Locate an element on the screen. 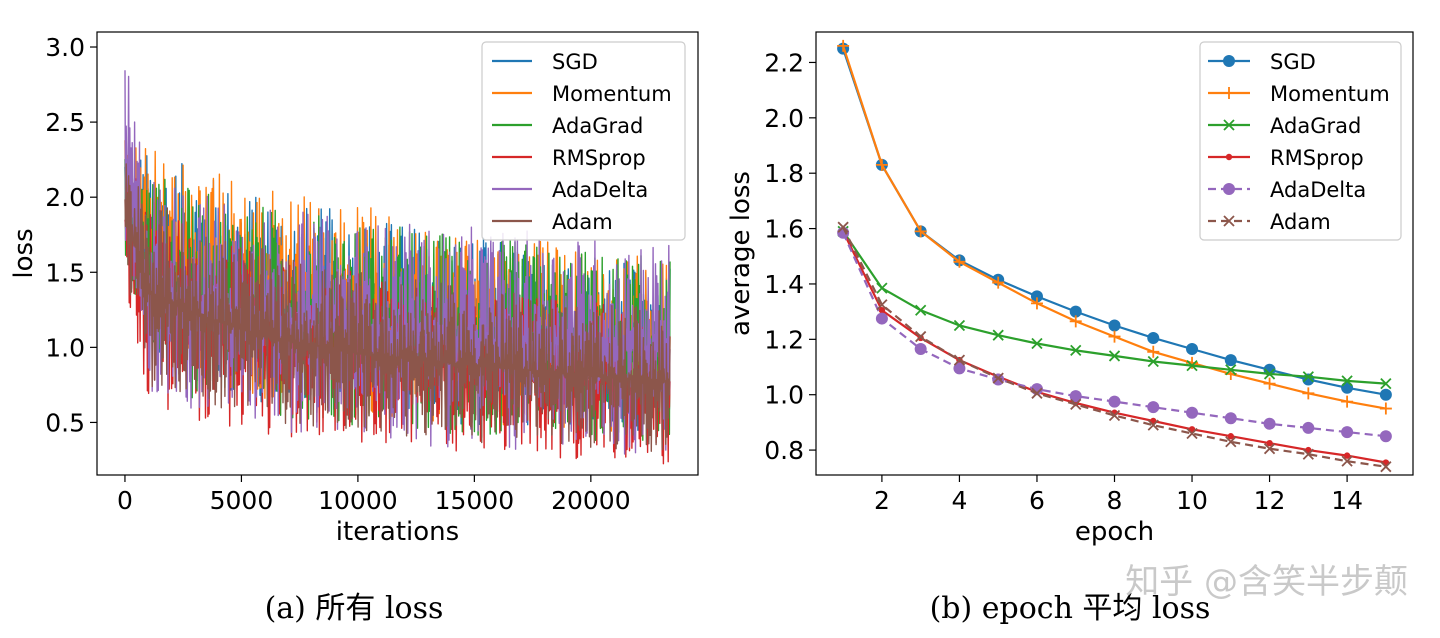 The height and width of the screenshot is (638, 1440). chart-a-y-axis-label: loss is located at coordinates (24, 253).